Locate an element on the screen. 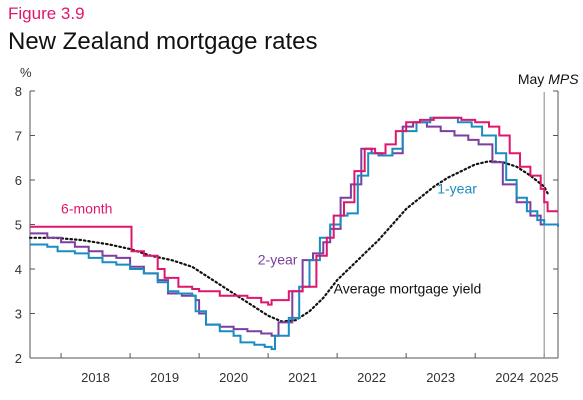 This screenshot has width=583, height=400. x-tick-label: 2025 is located at coordinates (544, 377).